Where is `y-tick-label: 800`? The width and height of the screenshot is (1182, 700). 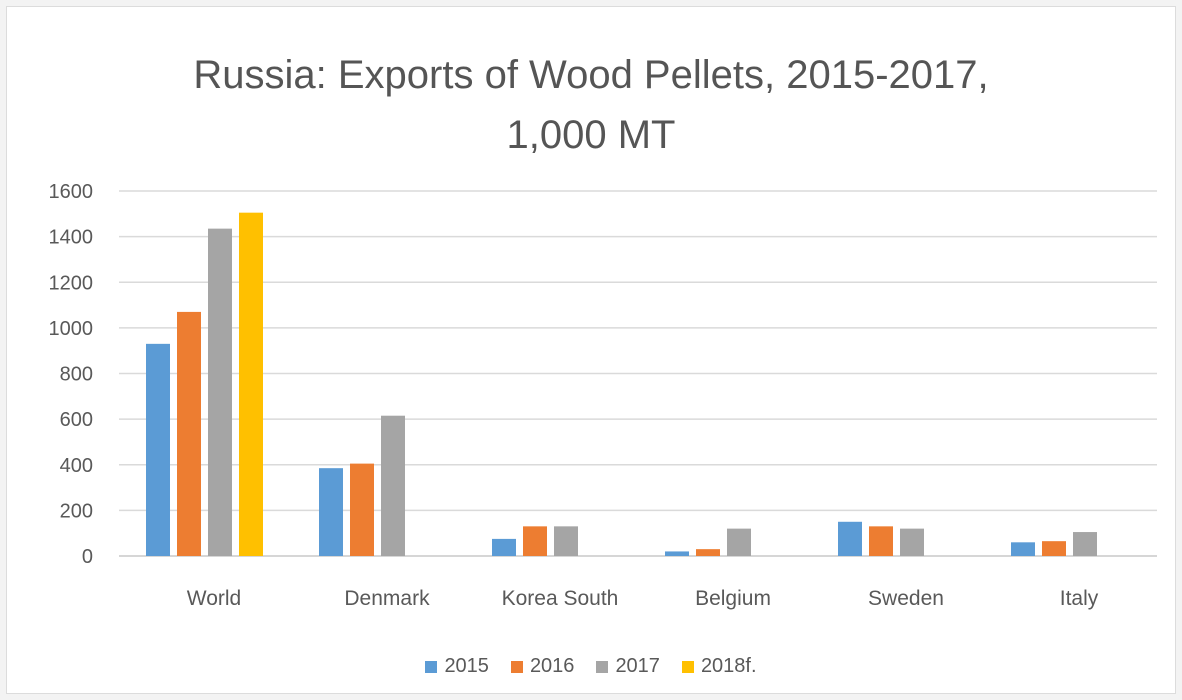
y-tick-label: 800 is located at coordinates (76, 375).